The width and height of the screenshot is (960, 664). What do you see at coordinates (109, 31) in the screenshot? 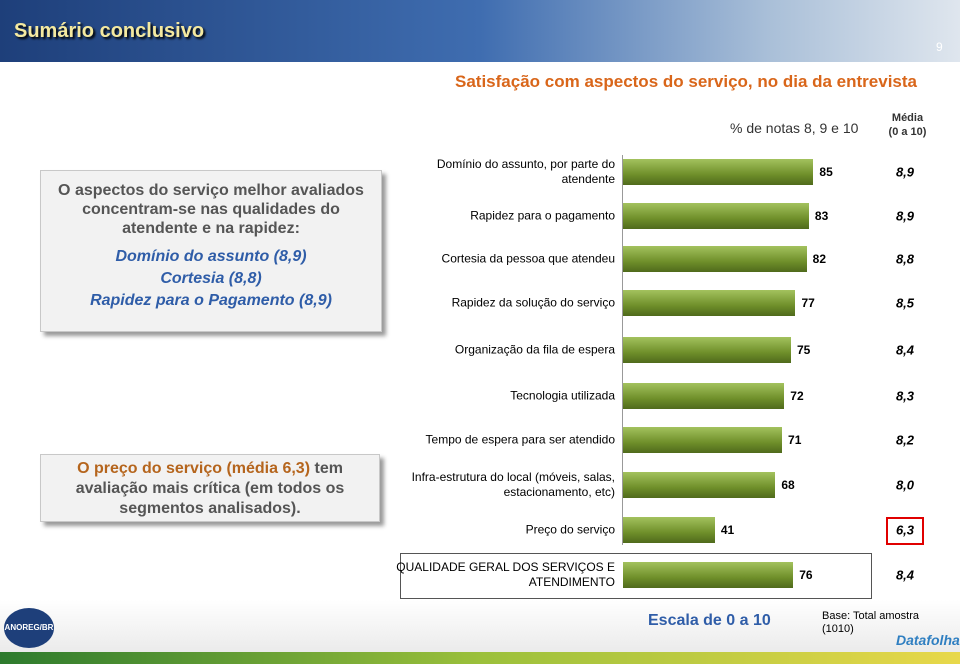
I see `slide-title: Sumário conclusivo` at bounding box center [109, 31].